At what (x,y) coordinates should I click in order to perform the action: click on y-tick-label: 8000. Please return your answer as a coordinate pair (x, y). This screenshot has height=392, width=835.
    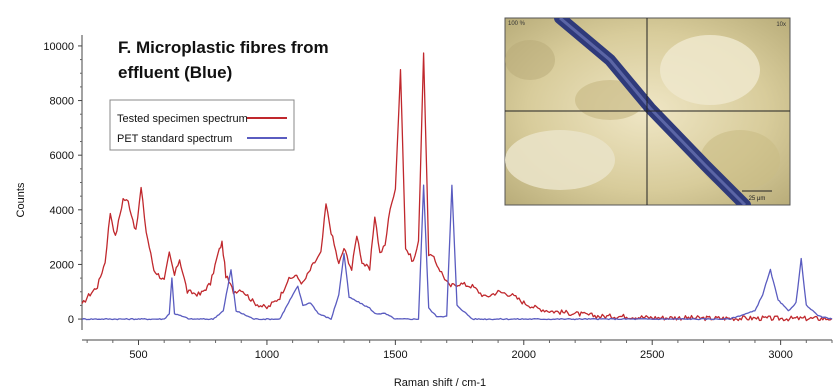
    Looking at the image, I should click on (62, 102).